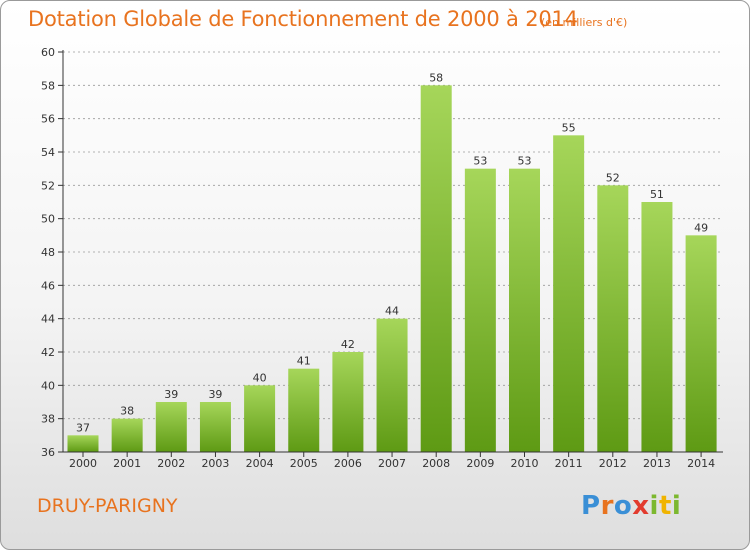  Describe the element at coordinates (304, 361) in the screenshot. I see `data-label: 41` at that location.